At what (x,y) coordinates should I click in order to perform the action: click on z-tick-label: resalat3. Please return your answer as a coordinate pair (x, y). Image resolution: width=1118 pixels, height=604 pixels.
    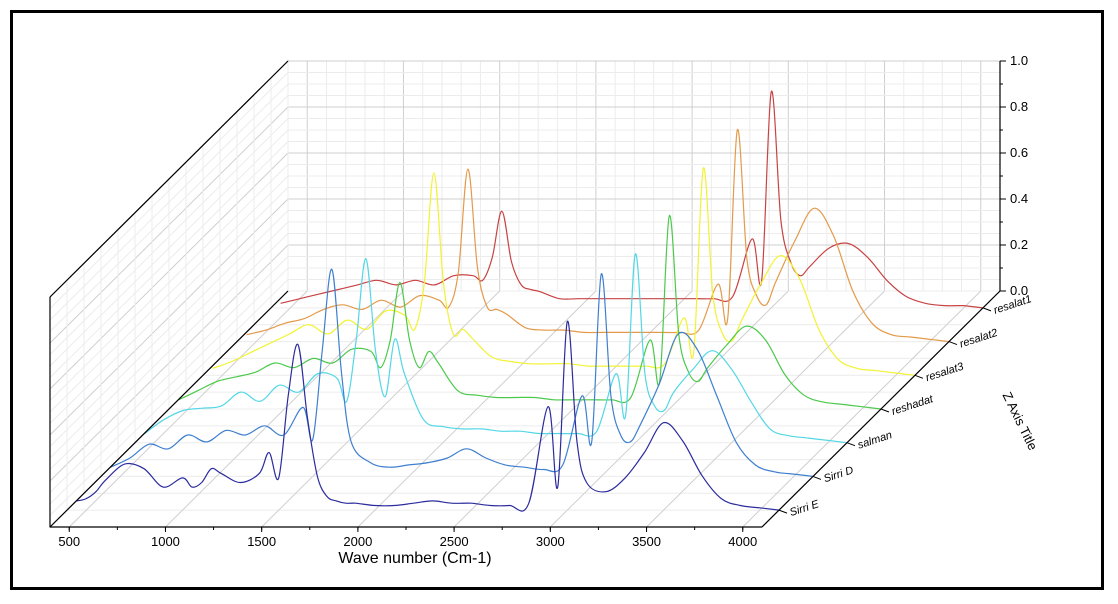
    Looking at the image, I should click on (945, 372).